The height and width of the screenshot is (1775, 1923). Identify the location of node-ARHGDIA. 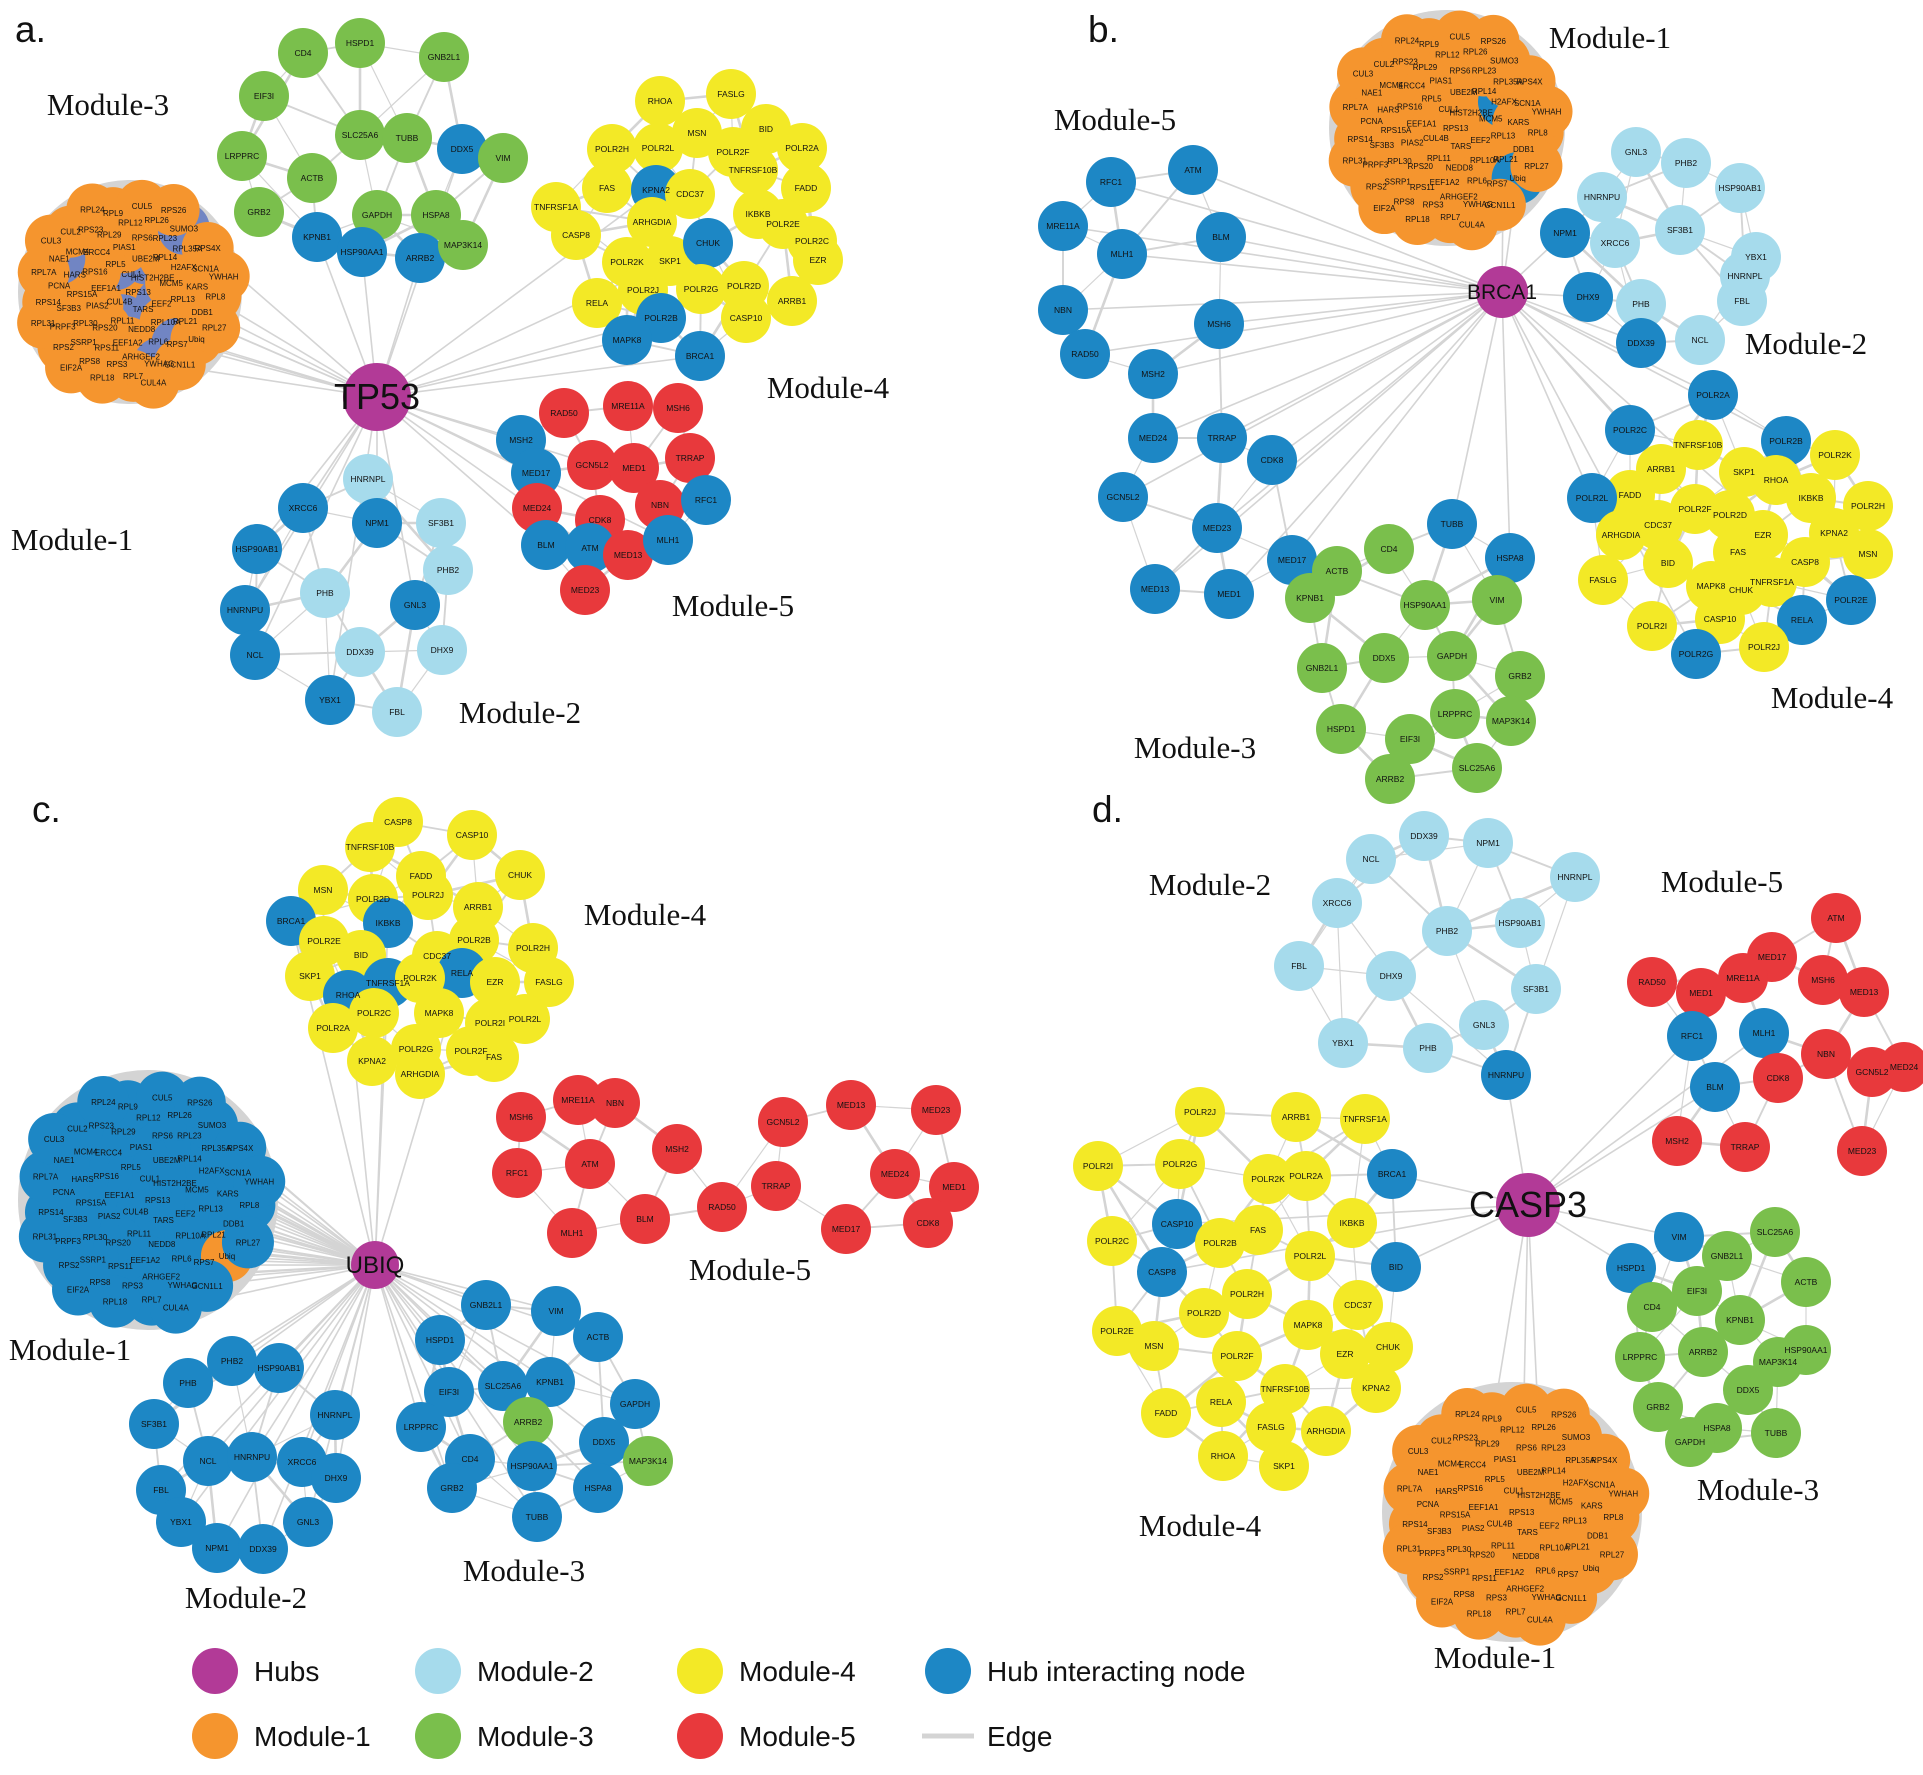
(420, 1074).